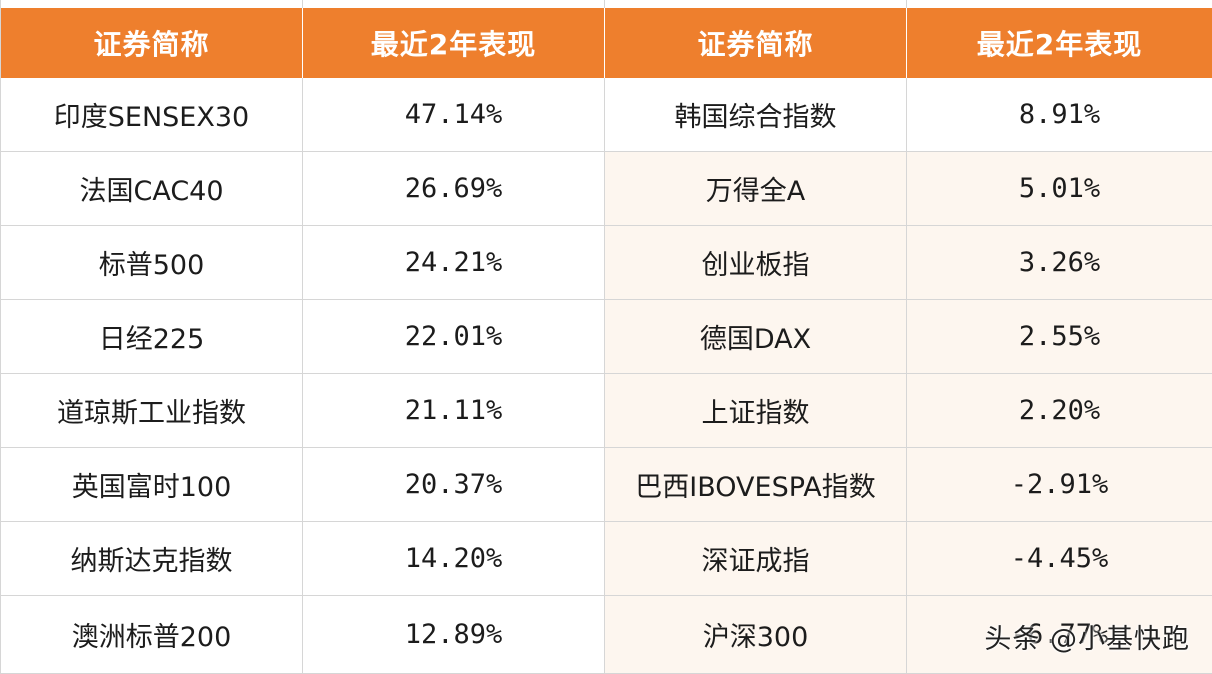 The image size is (1212, 674). I want to click on table-cell-value: -2.91%, so click(1059, 485).